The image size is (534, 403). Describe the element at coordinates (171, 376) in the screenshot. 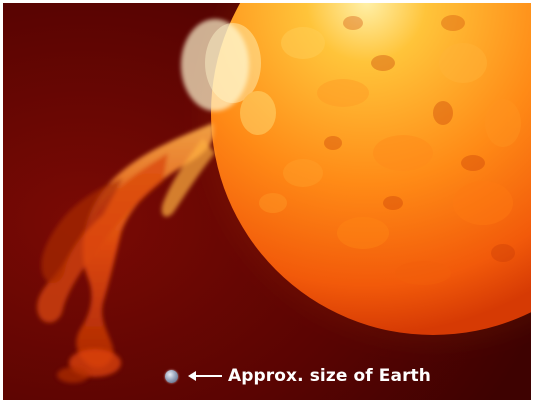

I see `earth-dot-icon` at that location.